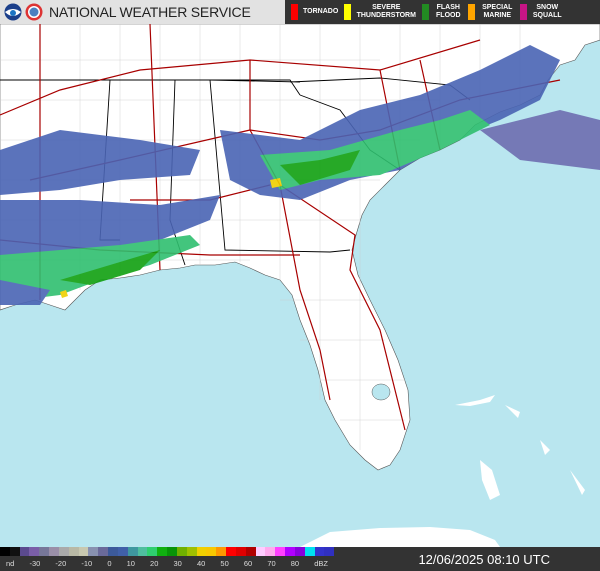 The height and width of the screenshot is (571, 600). Describe the element at coordinates (400, 537) in the screenshot. I see `cuba` at that location.